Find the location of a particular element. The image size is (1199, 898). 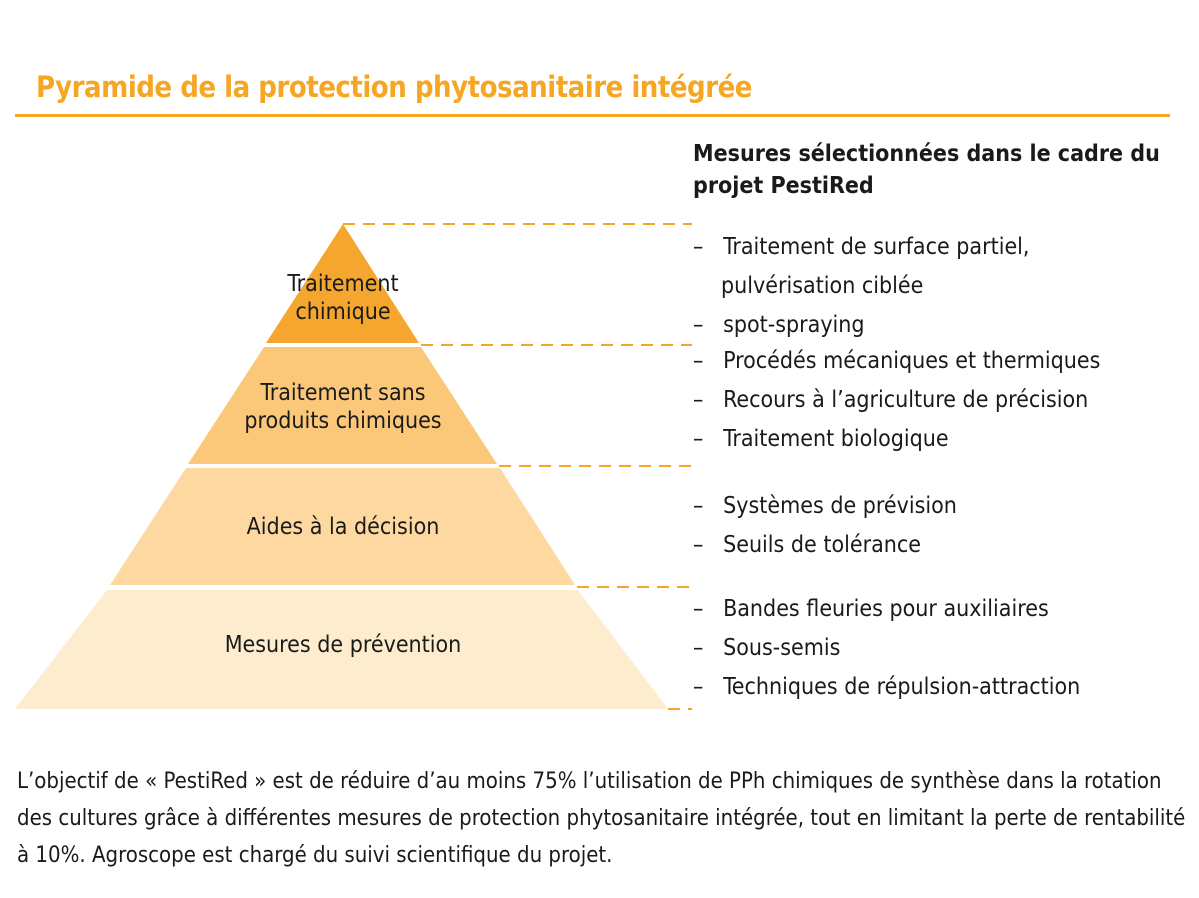

measure-item: – Techniques de répulsion-attraction is located at coordinates (887, 687).